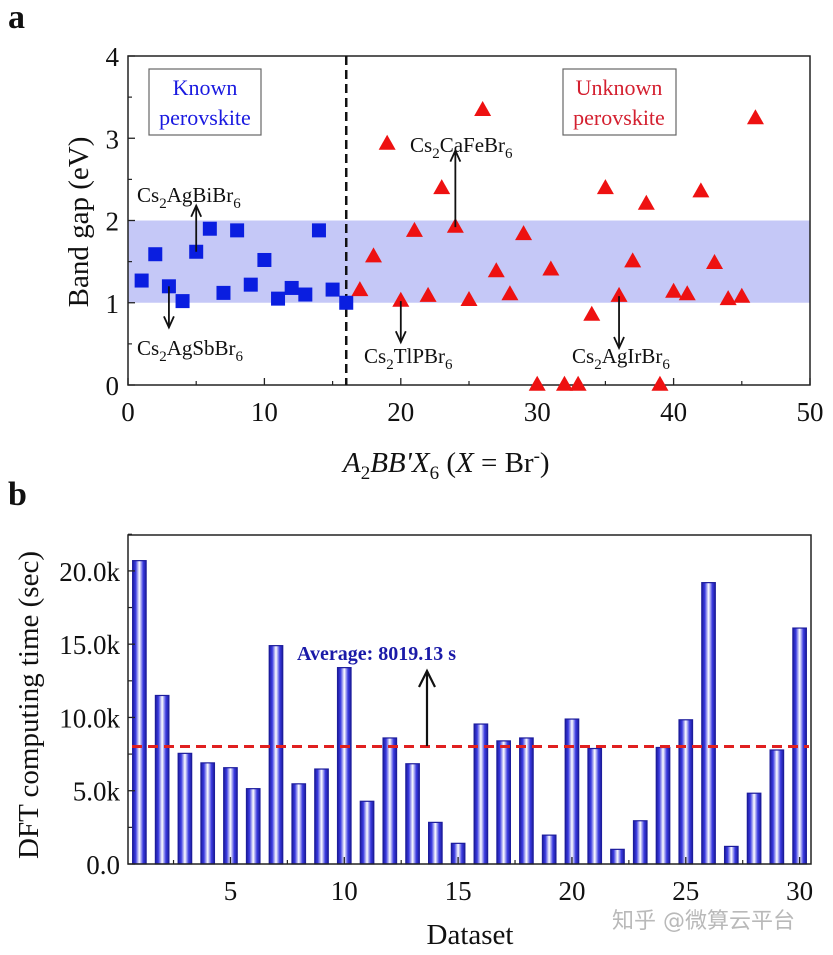 The width and height of the screenshot is (833, 955). I want to click on x-tick-label-b: 15, so click(458, 891).